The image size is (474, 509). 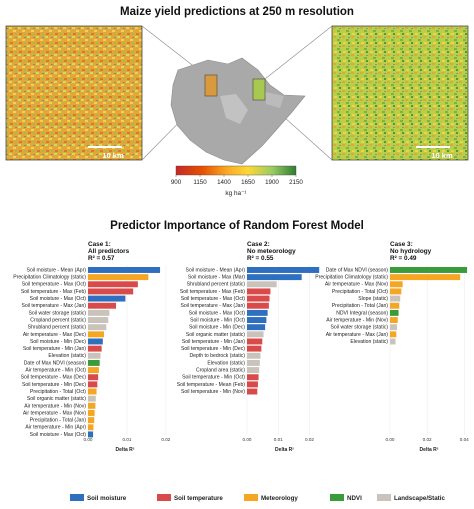 I want to click on bar-label: Air temperature - Min (Nov), so click(x=55, y=406).